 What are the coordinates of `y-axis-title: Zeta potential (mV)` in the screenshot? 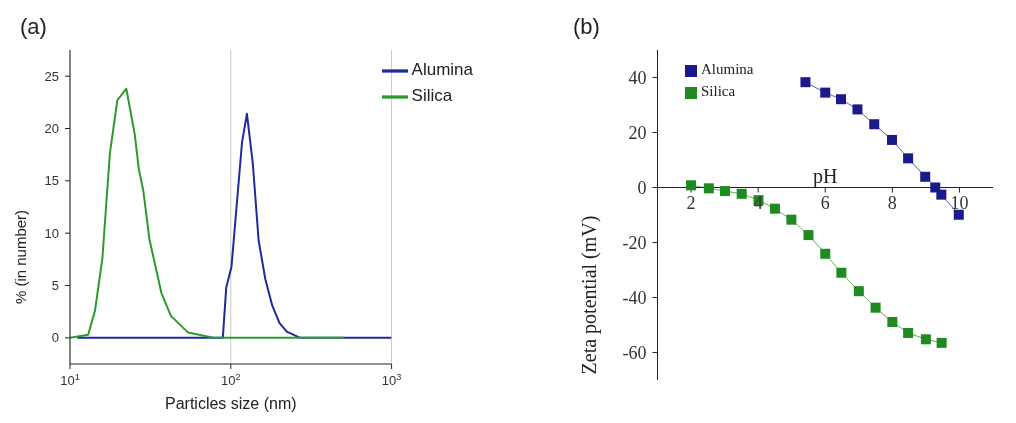 It's located at (589, 295).